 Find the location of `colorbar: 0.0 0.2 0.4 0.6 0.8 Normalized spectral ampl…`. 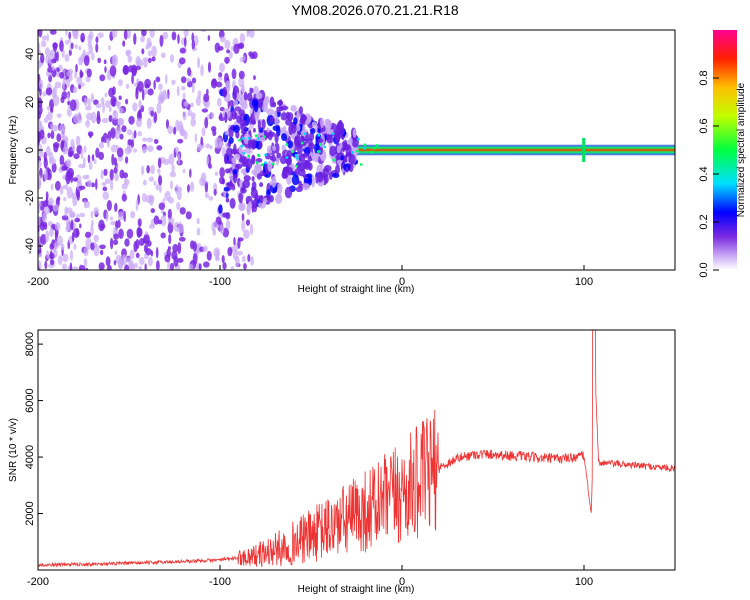

colorbar: 0.0 0.2 0.4 0.6 0.8 Normalized spectral ampl… is located at coordinates (722, 154).